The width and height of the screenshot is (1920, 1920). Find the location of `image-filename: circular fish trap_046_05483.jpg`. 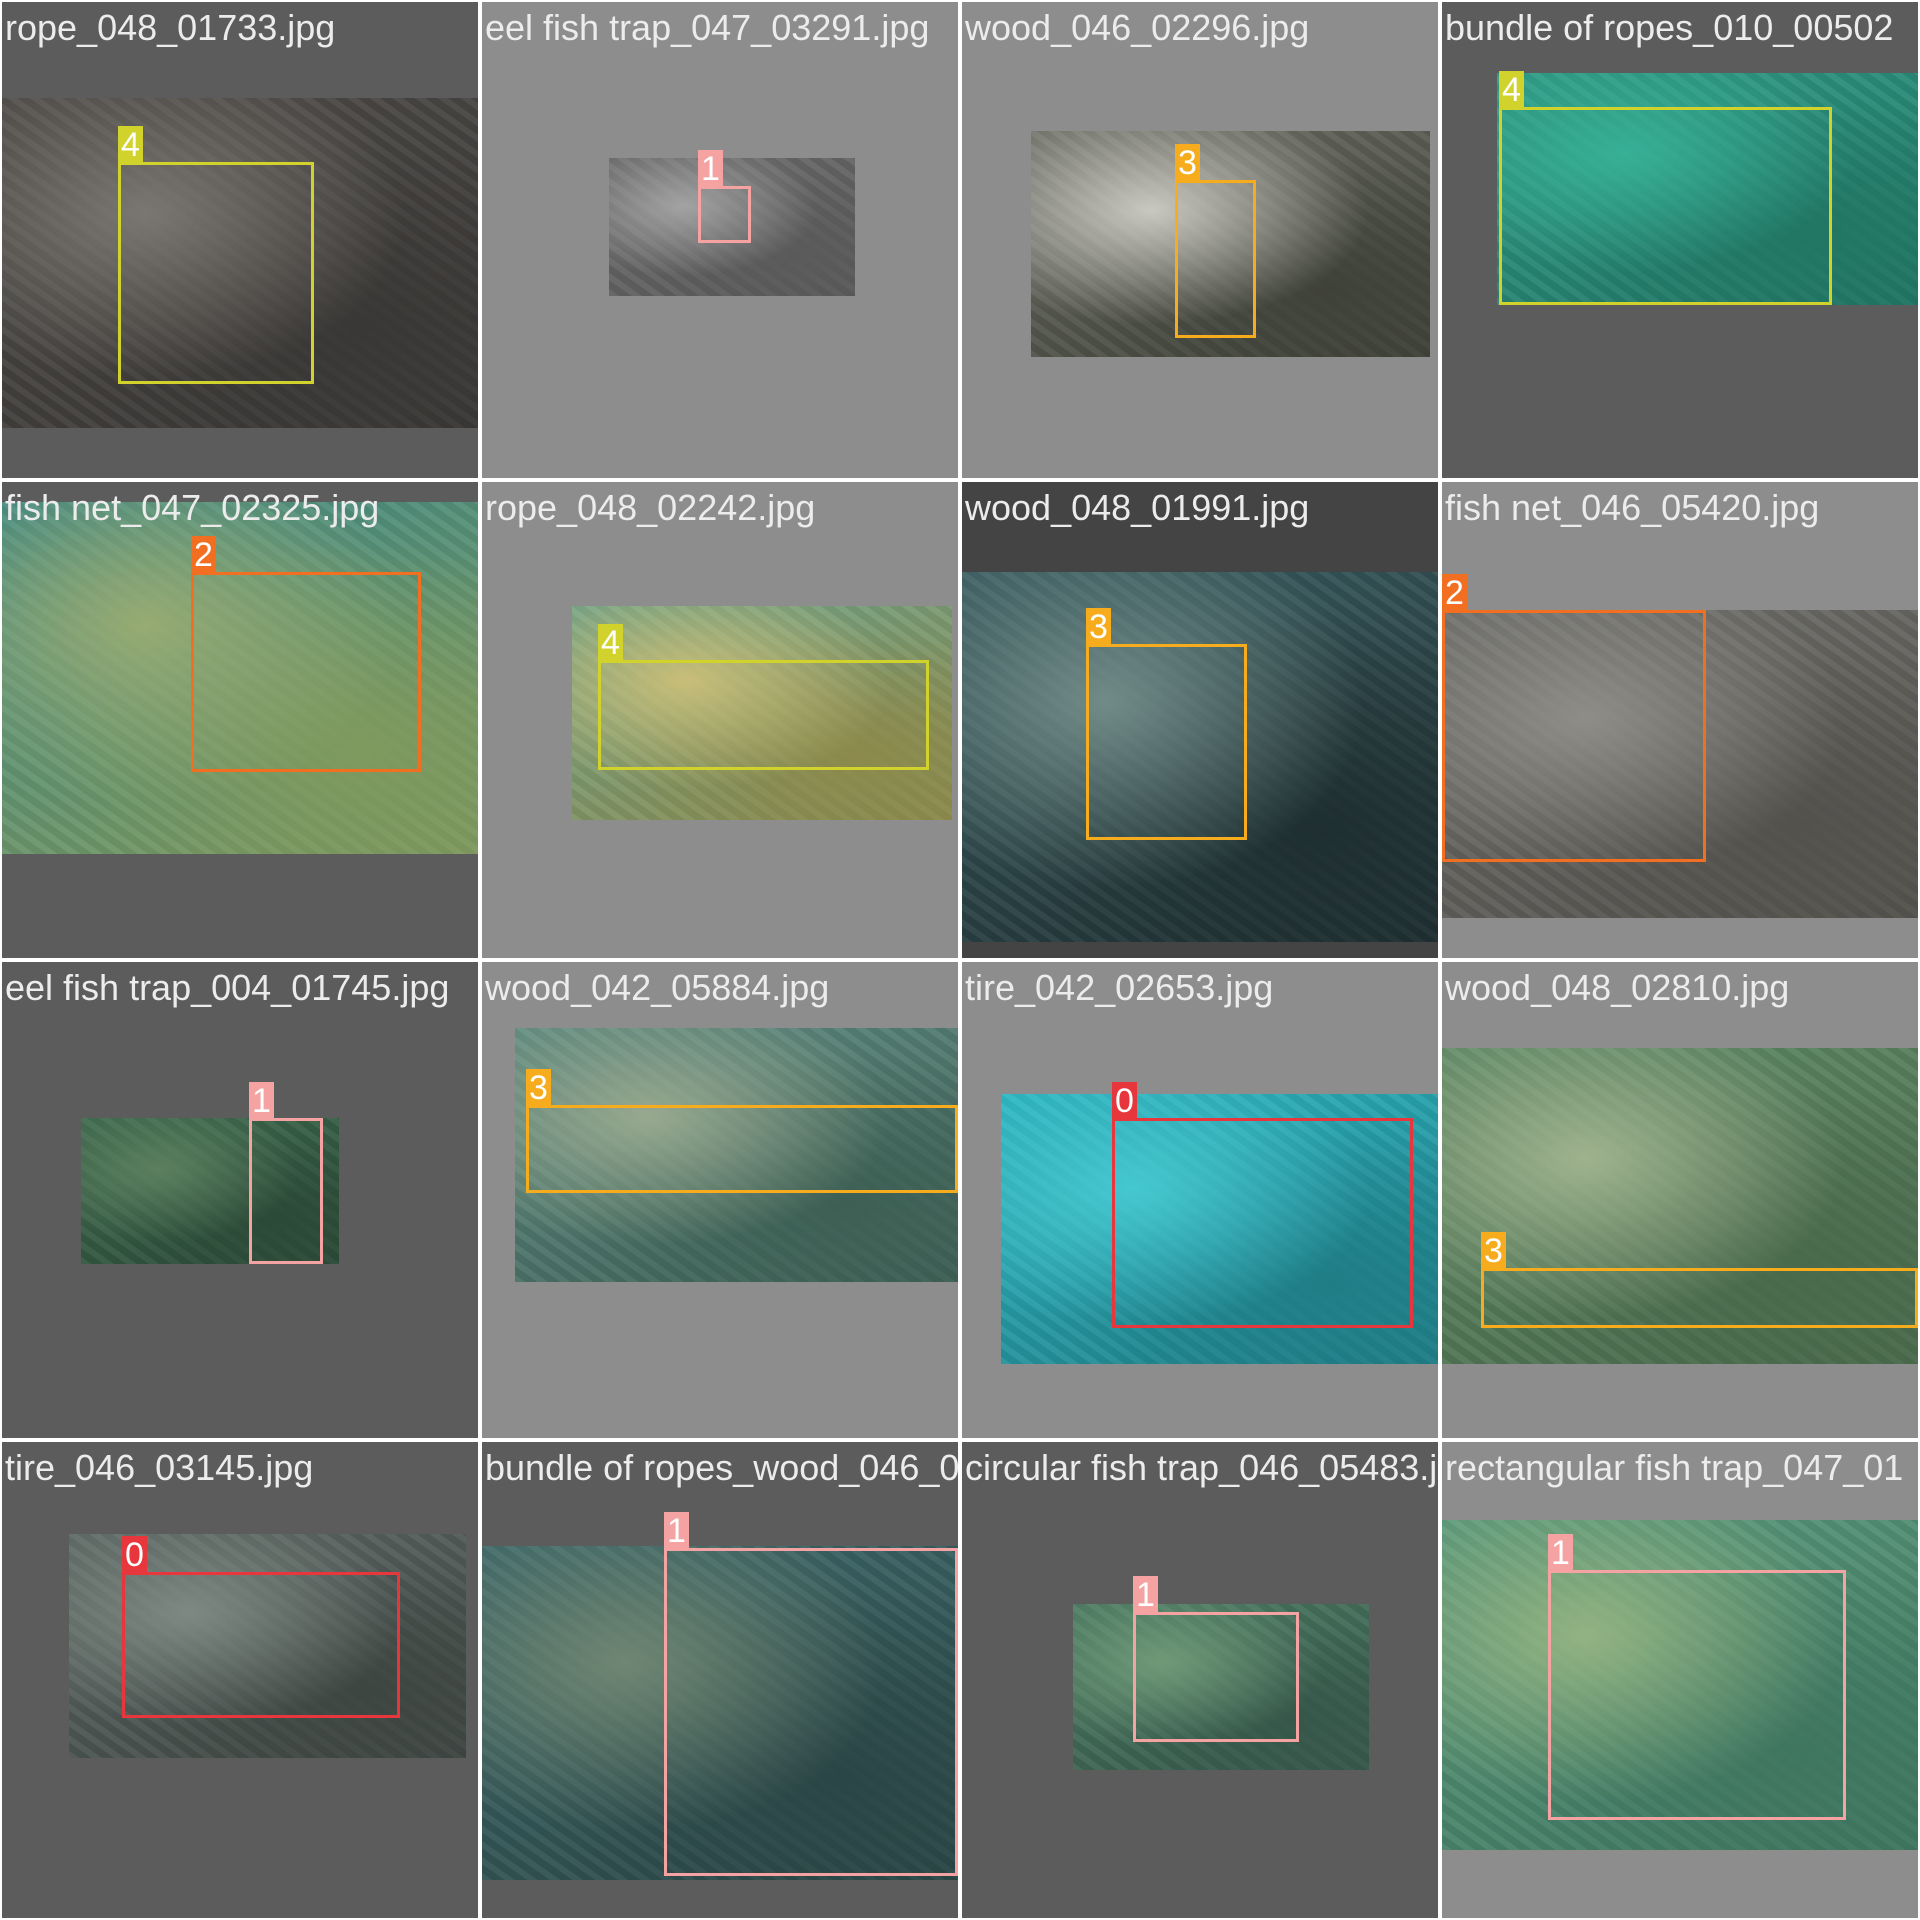

image-filename: circular fish trap_046_05483.jpg is located at coordinates (1201, 1467).